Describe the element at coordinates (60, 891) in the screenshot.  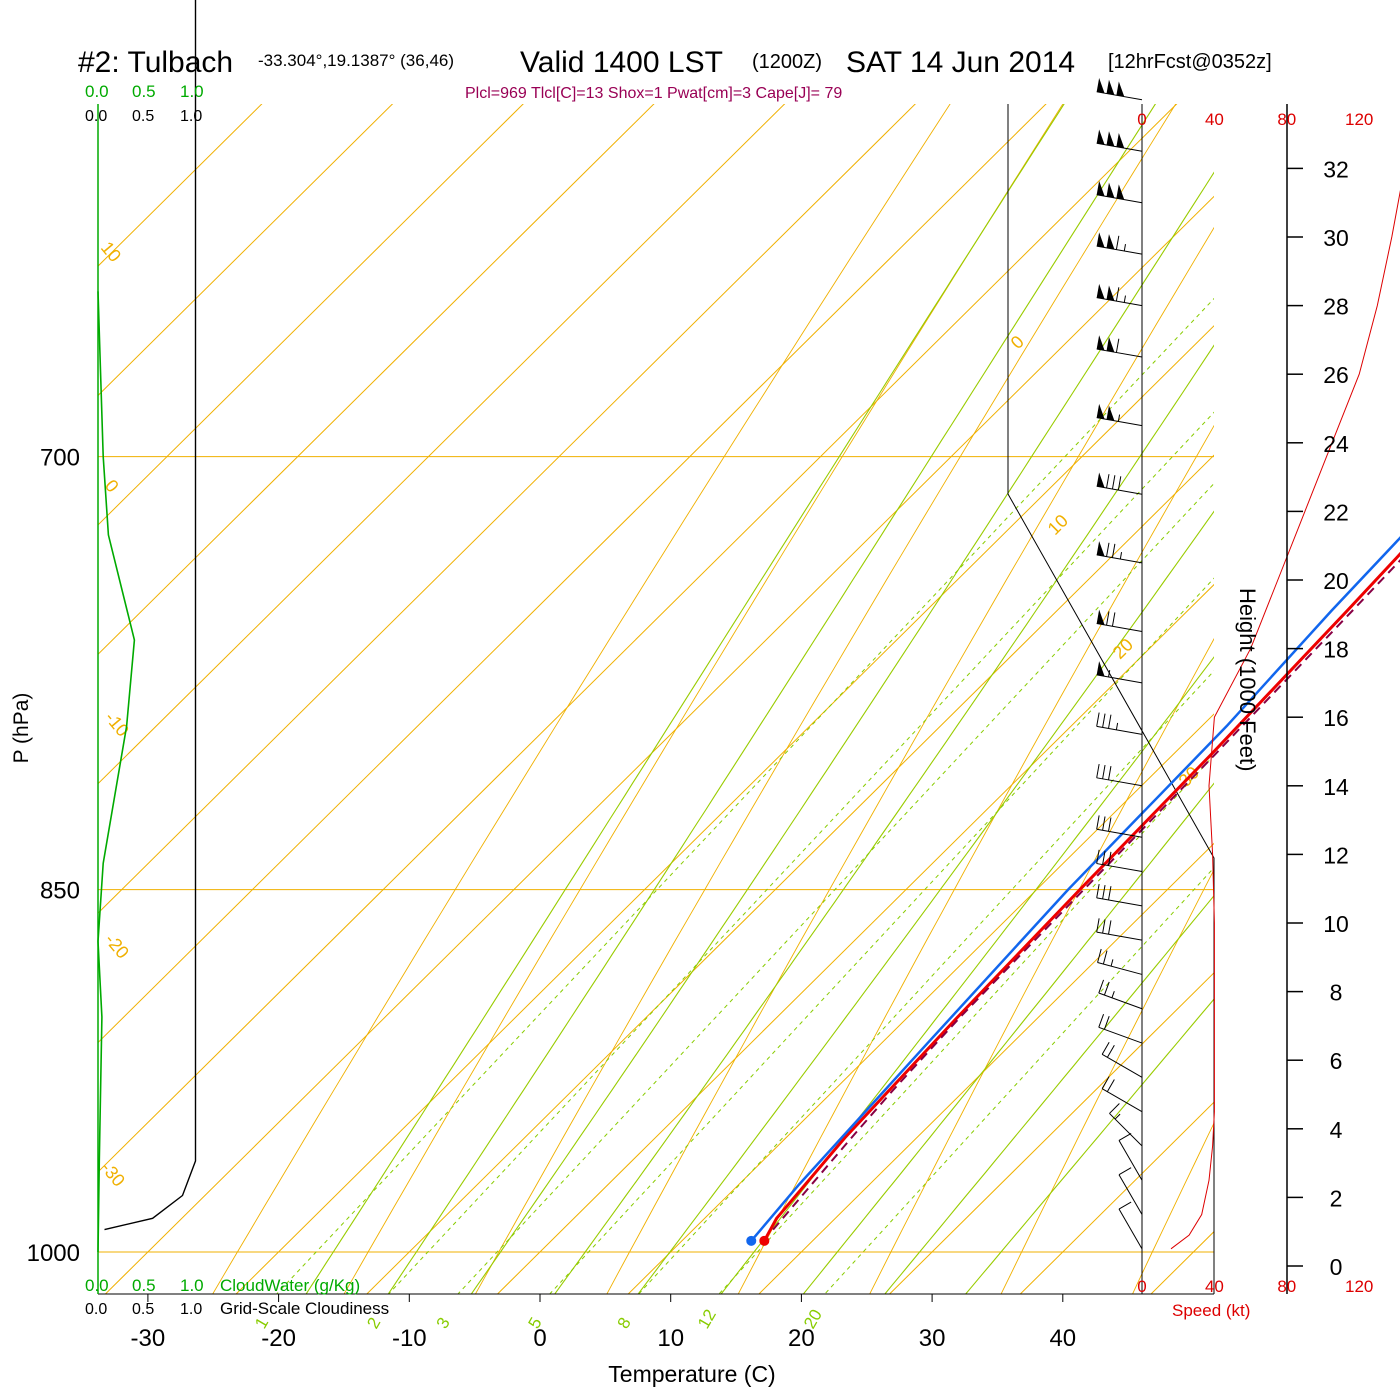
I see `pressure-tick-label: 850` at that location.